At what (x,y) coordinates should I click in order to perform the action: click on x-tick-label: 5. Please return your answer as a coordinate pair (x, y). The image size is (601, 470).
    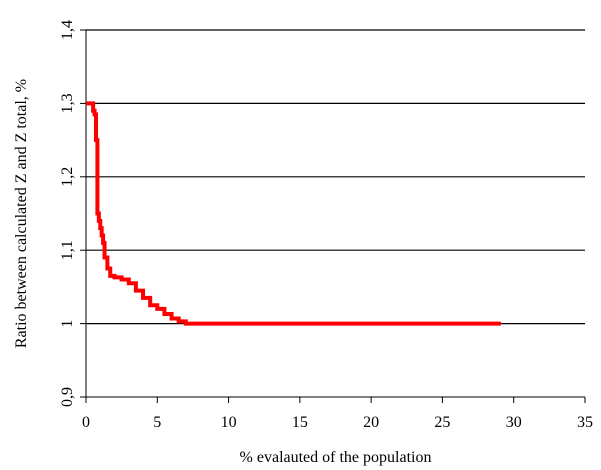
    Looking at the image, I should click on (157, 422).